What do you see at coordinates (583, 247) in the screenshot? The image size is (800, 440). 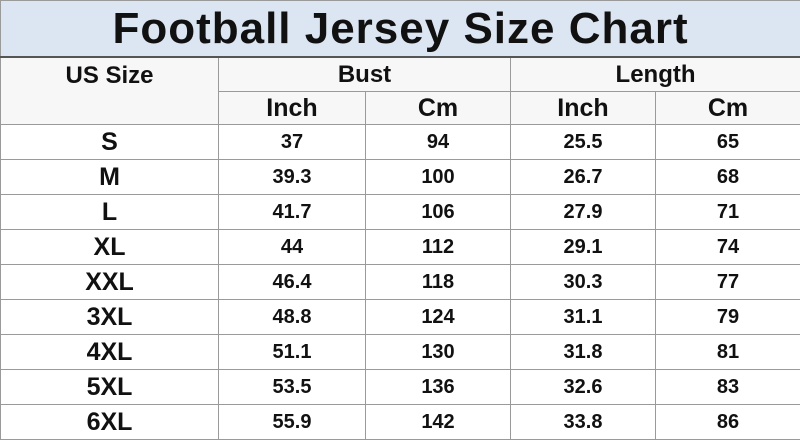 I see `measure-cell: 29.1` at bounding box center [583, 247].